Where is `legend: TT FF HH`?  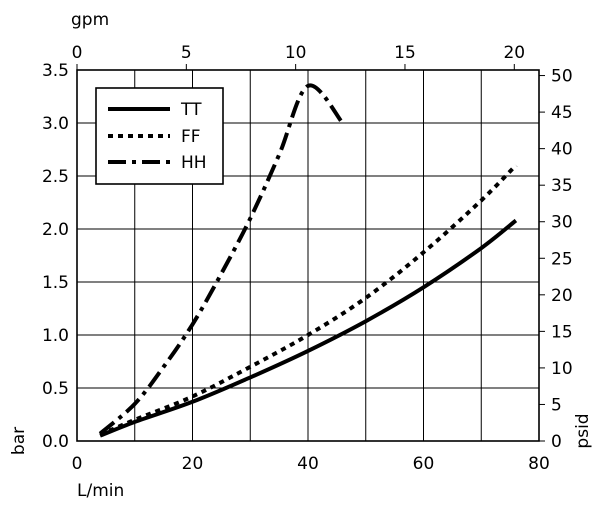 legend: TT FF HH is located at coordinates (159, 136).